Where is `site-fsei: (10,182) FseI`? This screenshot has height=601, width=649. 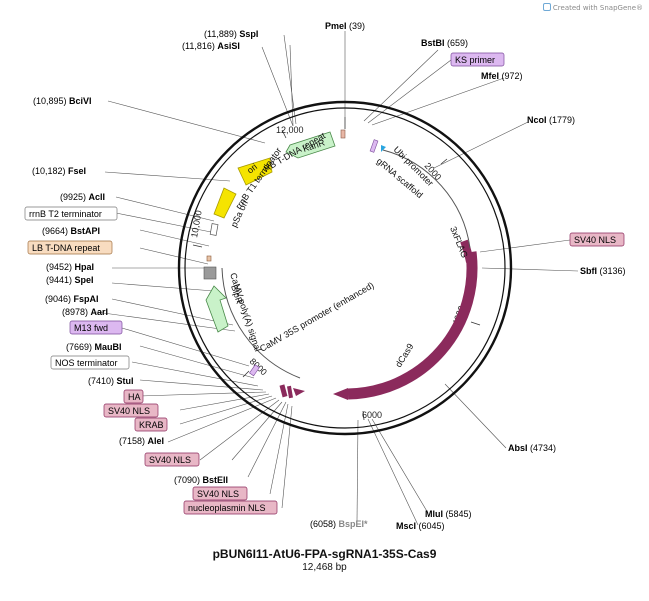 site-fsei: (10,182) FseI is located at coordinates (59, 171).